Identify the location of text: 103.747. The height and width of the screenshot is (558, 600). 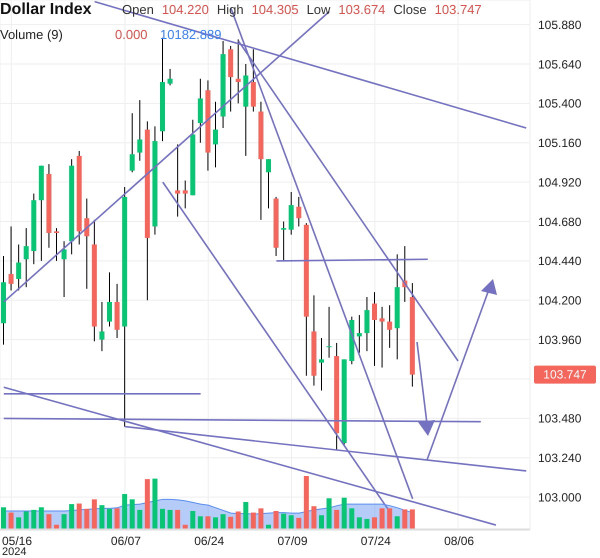
(565, 375).